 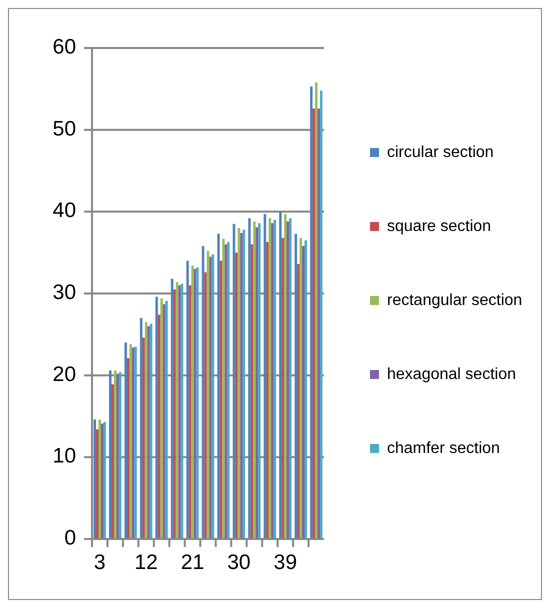 What do you see at coordinates (64, 292) in the screenshot?
I see `y-tick-label: 30` at bounding box center [64, 292].